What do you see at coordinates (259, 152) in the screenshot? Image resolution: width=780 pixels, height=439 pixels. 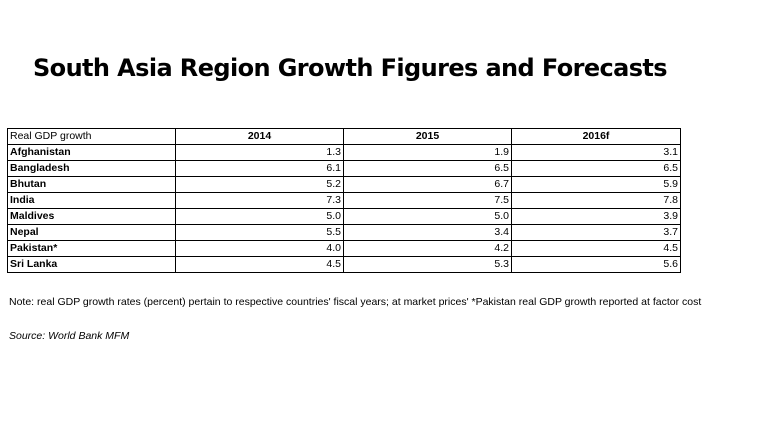 I see `value-cell: 1.3` at bounding box center [259, 152].